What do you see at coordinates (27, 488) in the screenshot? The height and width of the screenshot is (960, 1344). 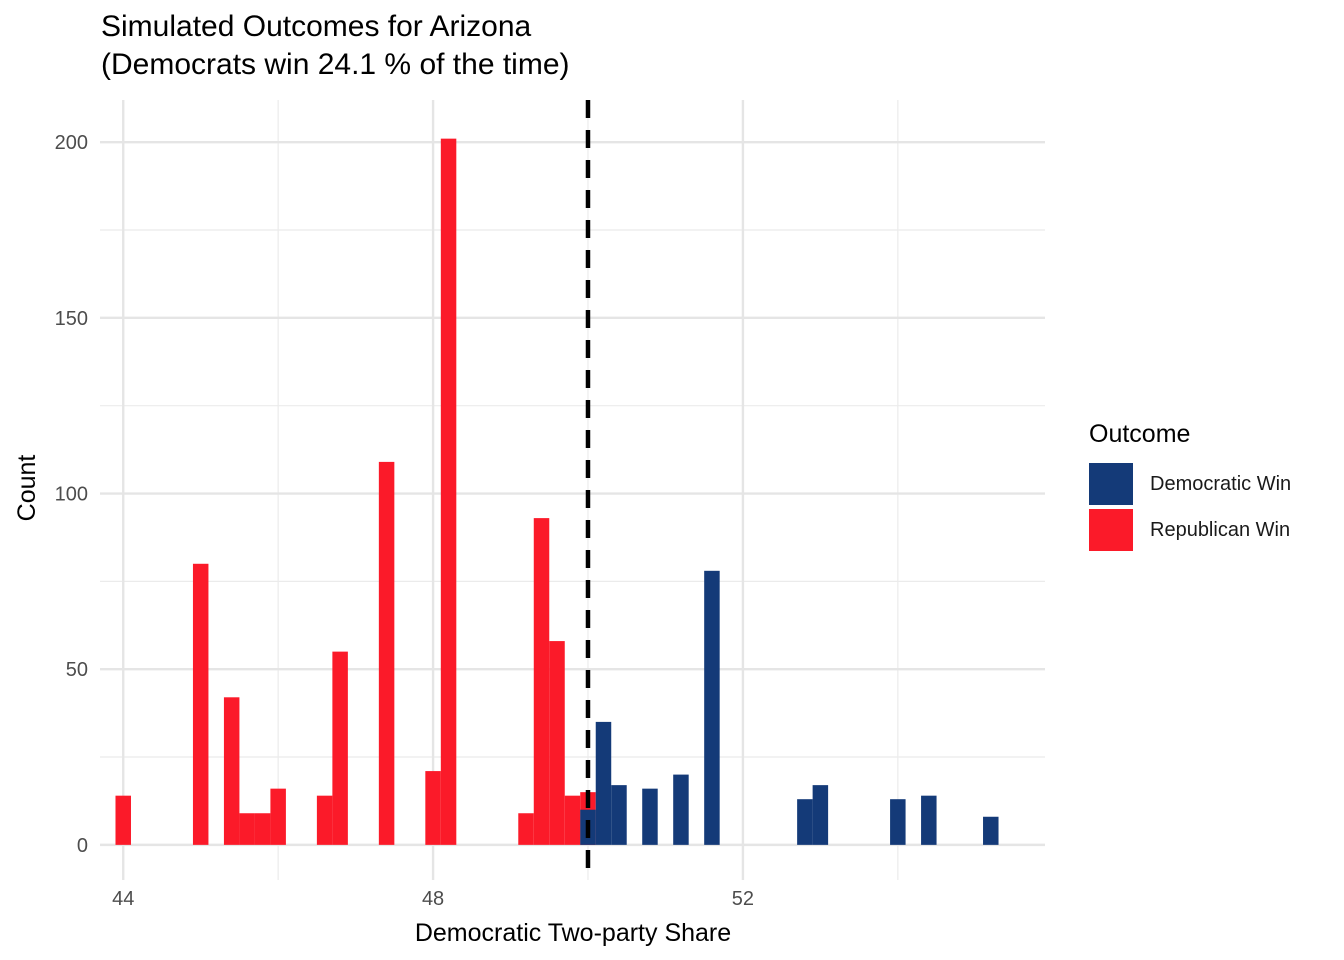 I see `y-axis-label: Count` at bounding box center [27, 488].